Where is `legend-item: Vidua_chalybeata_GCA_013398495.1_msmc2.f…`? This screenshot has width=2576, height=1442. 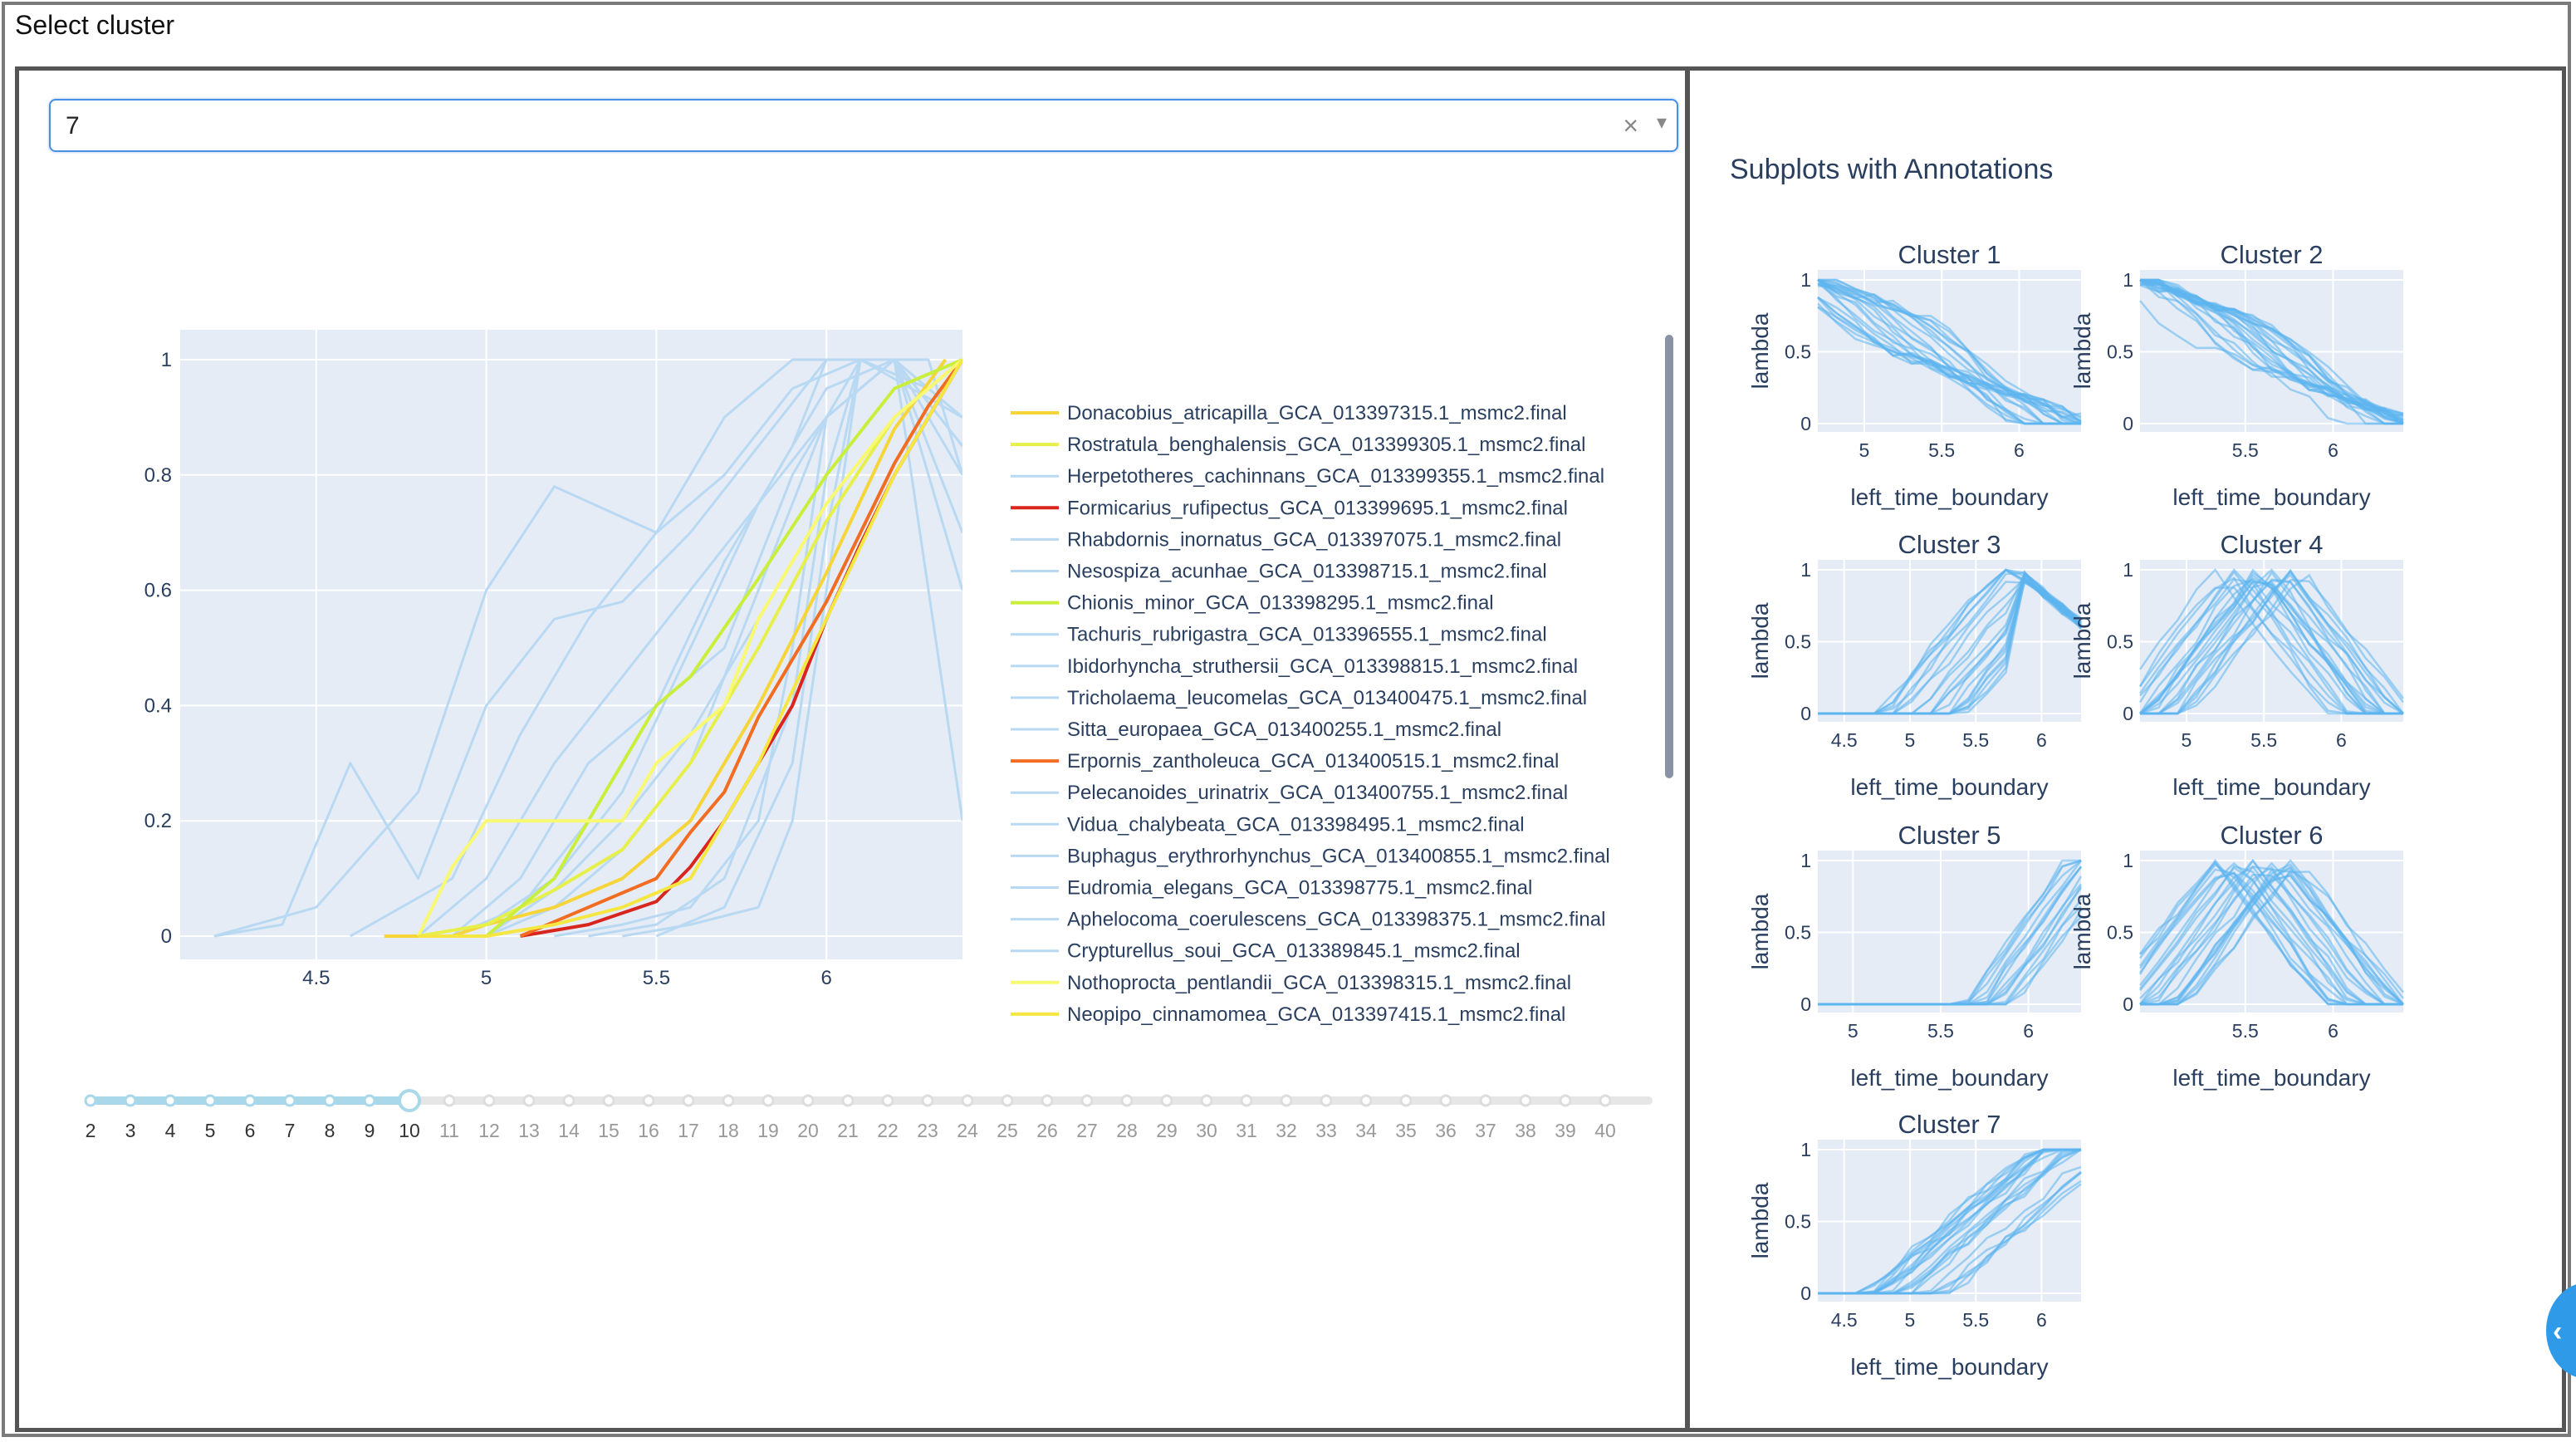
legend-item: Vidua_chalybeata_GCA_013398495.1_msmc2.f… is located at coordinates (1296, 824).